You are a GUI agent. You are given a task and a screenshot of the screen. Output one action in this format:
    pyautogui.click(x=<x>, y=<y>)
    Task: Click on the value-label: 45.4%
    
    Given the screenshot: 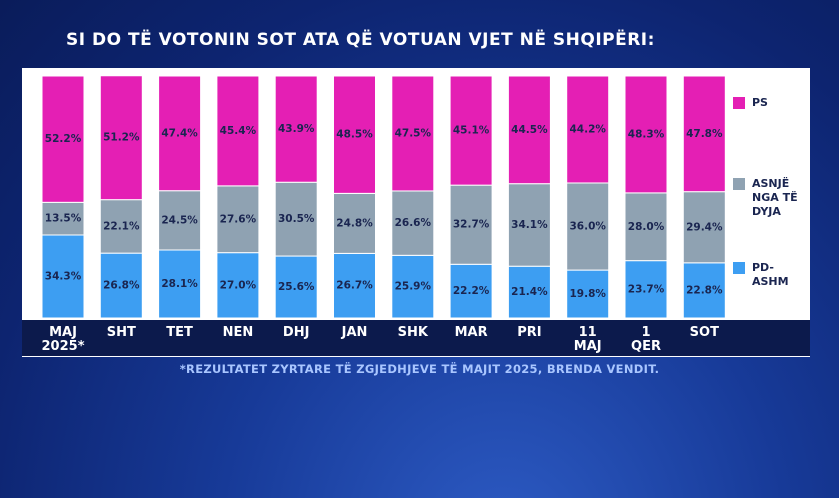 What is the action you would take?
    pyautogui.click(x=238, y=131)
    